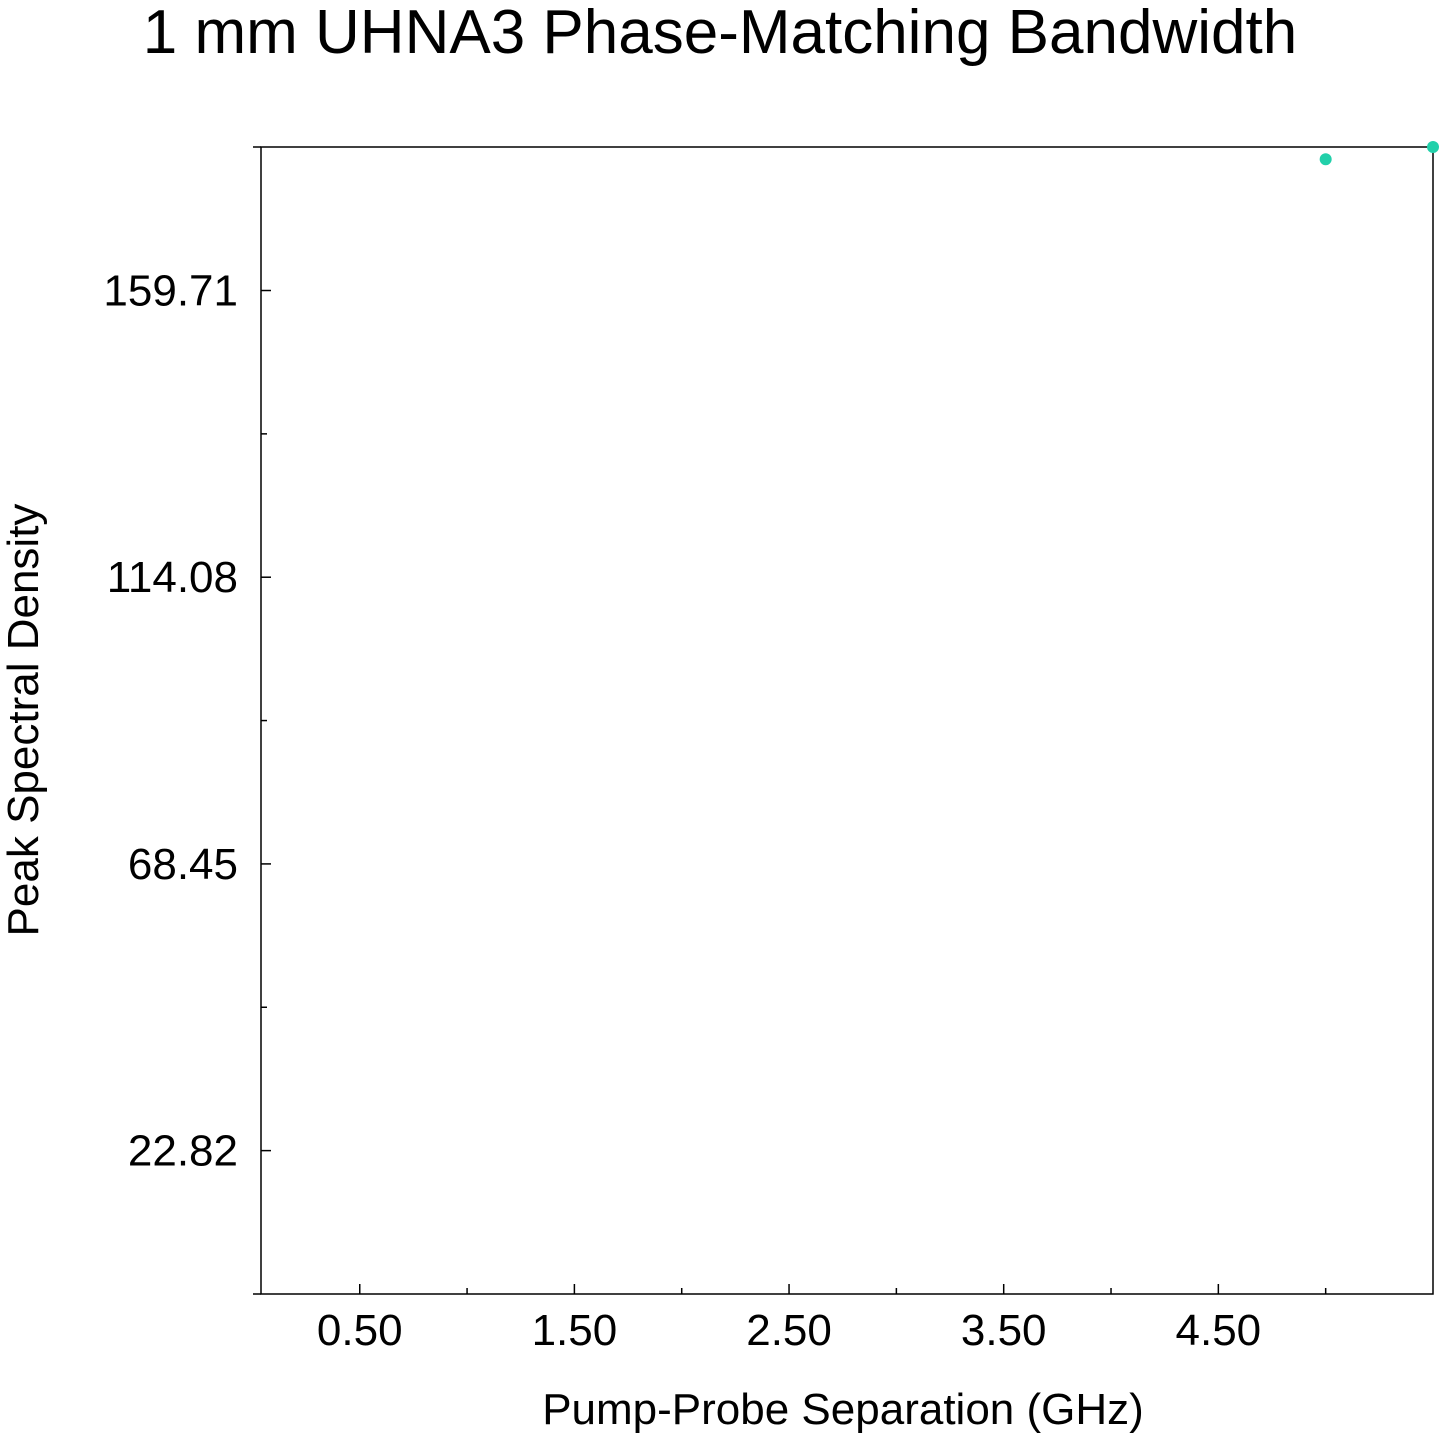 This screenshot has height=1440, width=1440. I want to click on x-tick-label: 4.50, so click(1219, 1330).